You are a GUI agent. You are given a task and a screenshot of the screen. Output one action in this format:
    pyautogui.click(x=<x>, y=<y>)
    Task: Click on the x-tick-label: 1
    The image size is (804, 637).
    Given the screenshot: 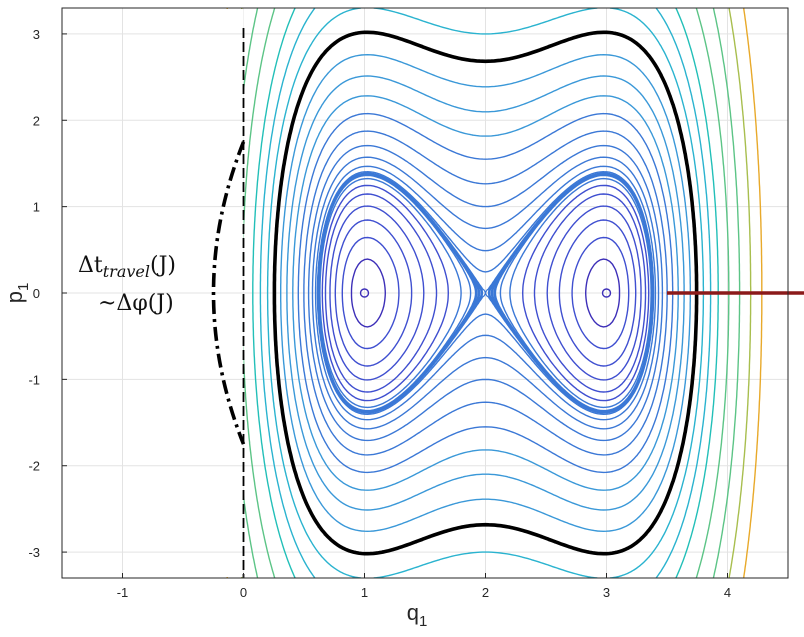 What is the action you would take?
    pyautogui.click(x=364, y=592)
    